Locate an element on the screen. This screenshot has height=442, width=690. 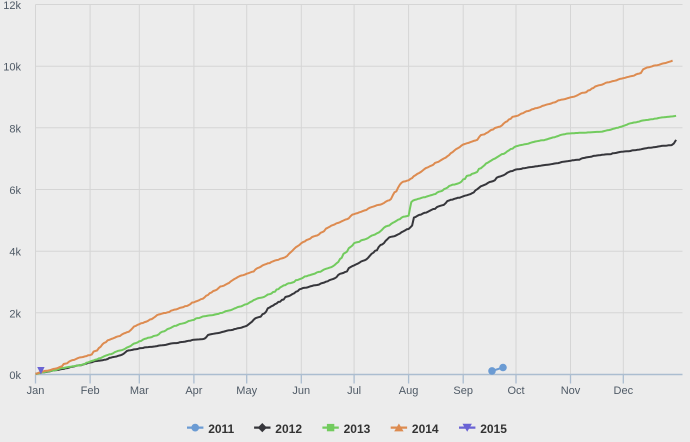
svg-text: 8k is located at coordinates (15, 129).